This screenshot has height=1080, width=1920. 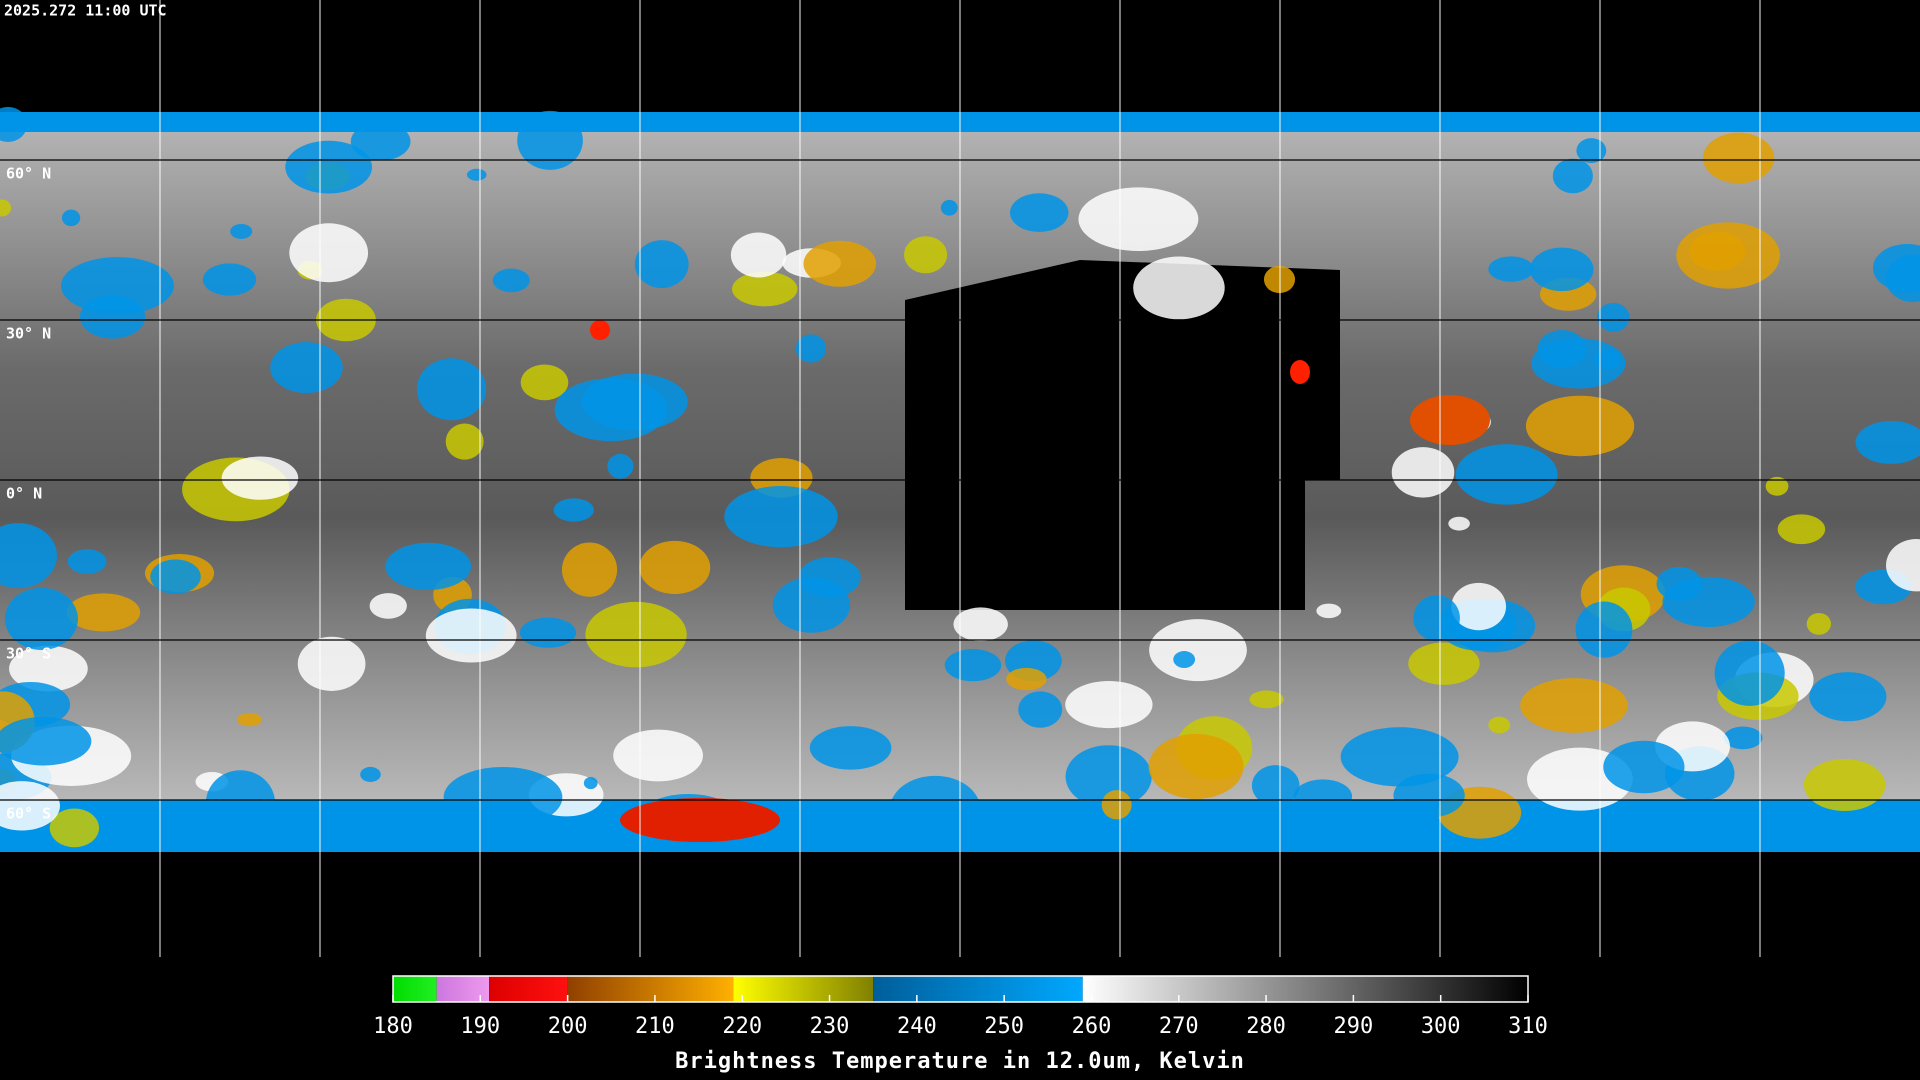 What do you see at coordinates (480, 1026) in the screenshot?
I see `colorbar-tick-label: 190` at bounding box center [480, 1026].